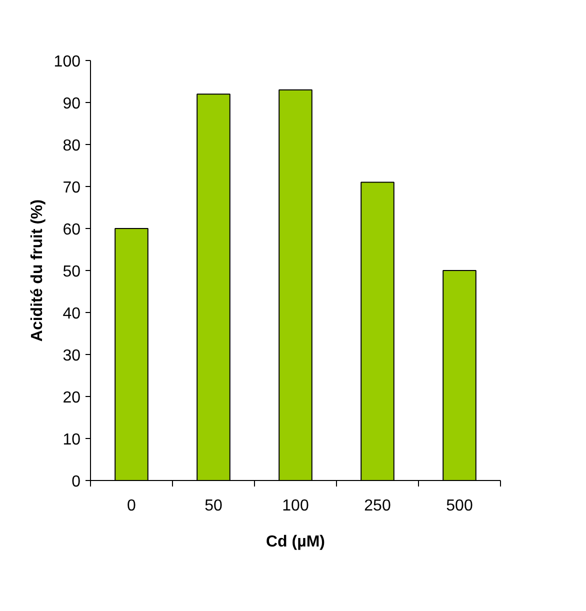 This screenshot has height=611, width=586. What do you see at coordinates (213, 506) in the screenshot?
I see `x-tick-label: 50` at bounding box center [213, 506].